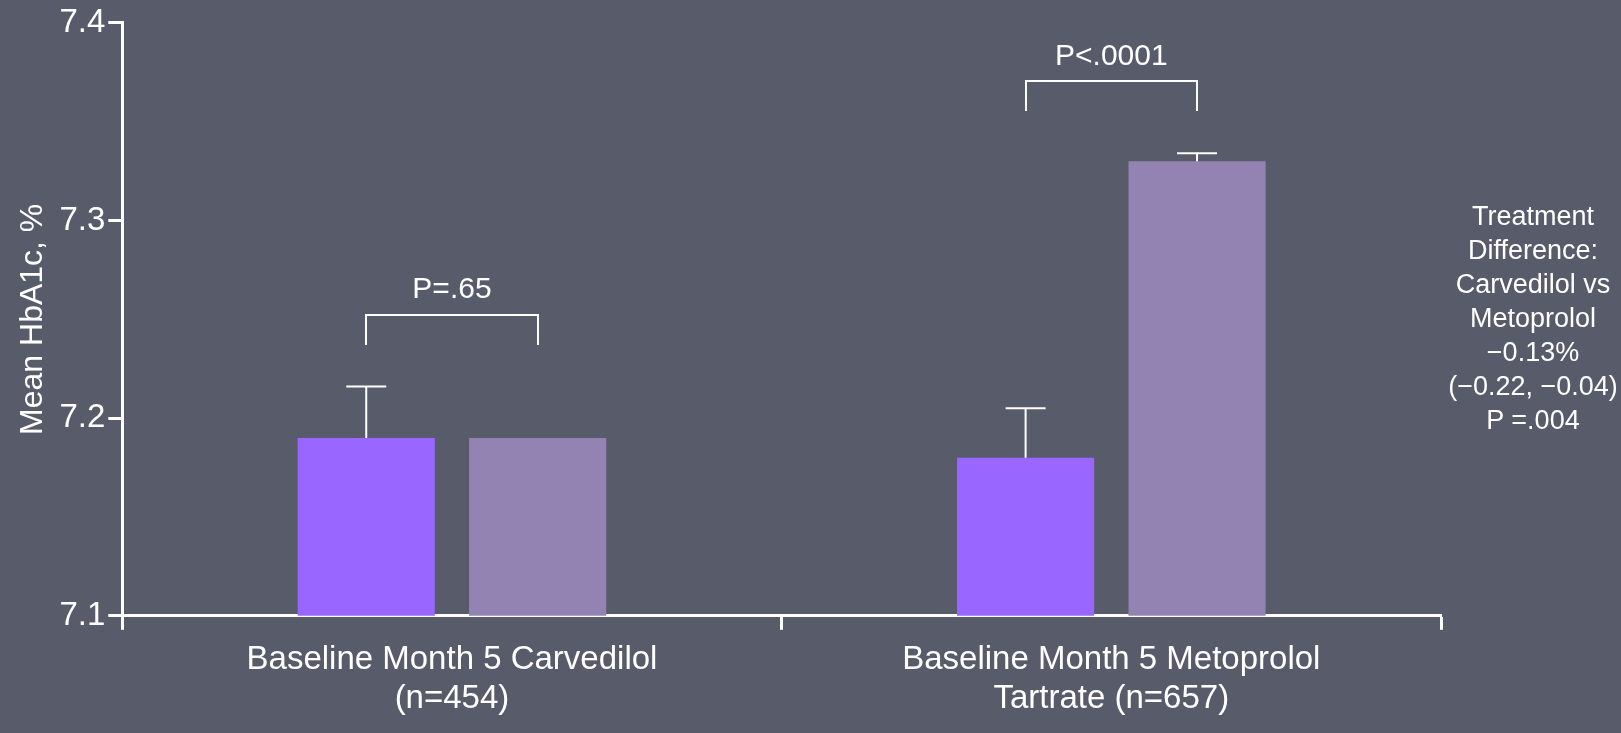  I want to click on annotation: P=.65, so click(452, 287).